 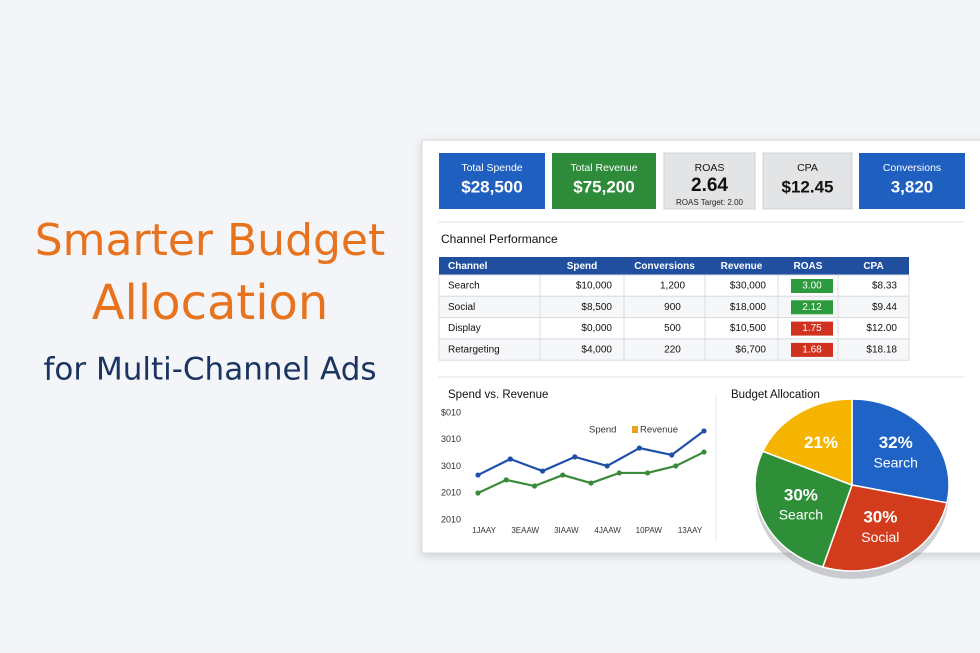 I want to click on kpi-label: CPA, so click(x=807, y=168).